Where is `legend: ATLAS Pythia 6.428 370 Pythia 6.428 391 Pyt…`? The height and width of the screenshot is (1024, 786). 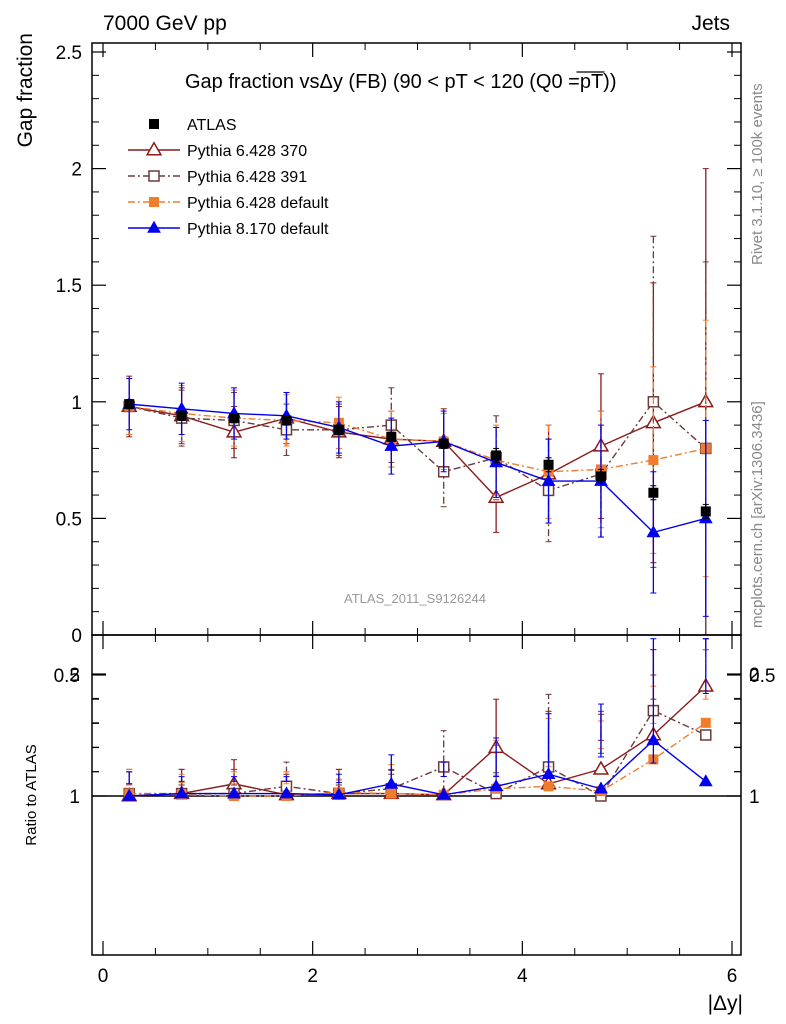 legend: ATLAS Pythia 6.428 370 Pythia 6.428 391 Pyt… is located at coordinates (228, 177).